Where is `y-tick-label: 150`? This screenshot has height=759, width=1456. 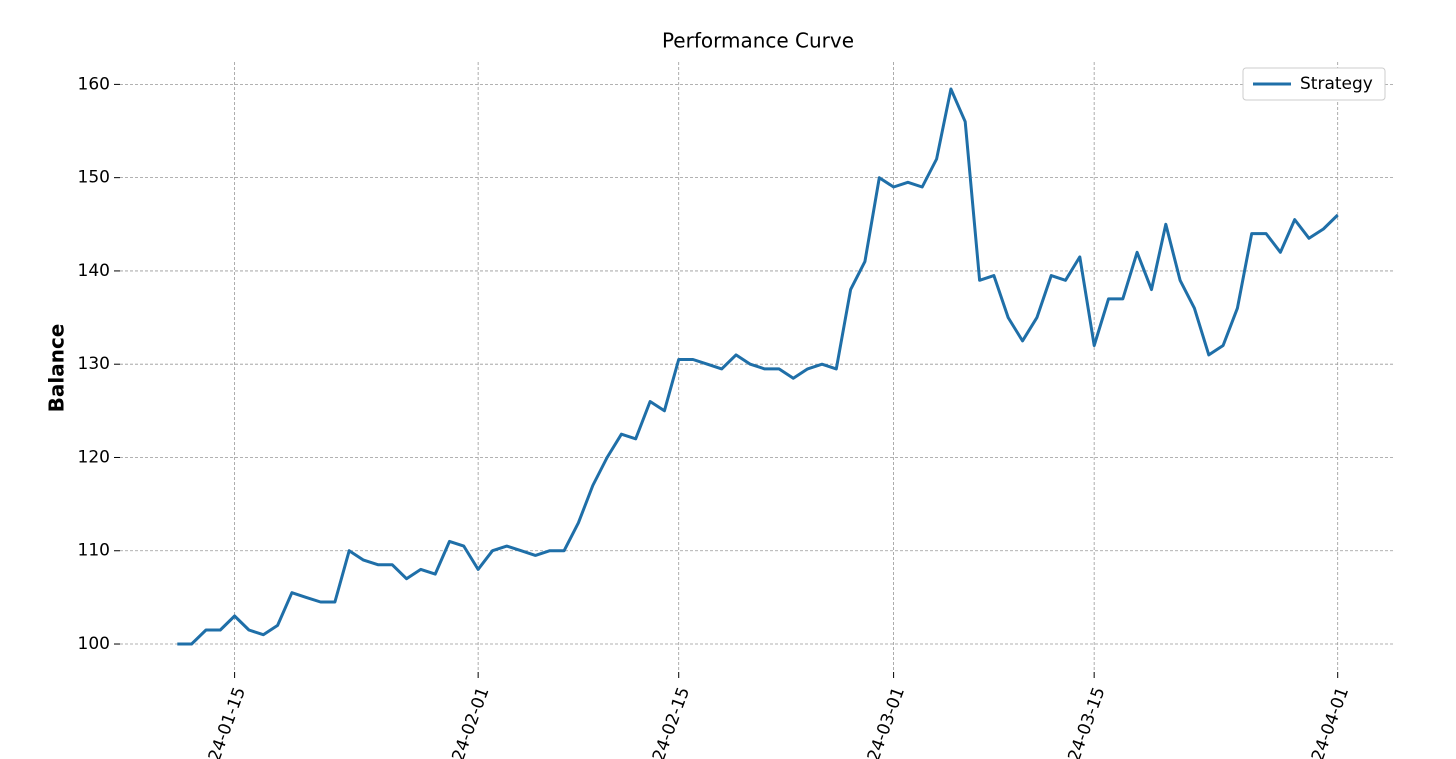
y-tick-label: 150 is located at coordinates (94, 178).